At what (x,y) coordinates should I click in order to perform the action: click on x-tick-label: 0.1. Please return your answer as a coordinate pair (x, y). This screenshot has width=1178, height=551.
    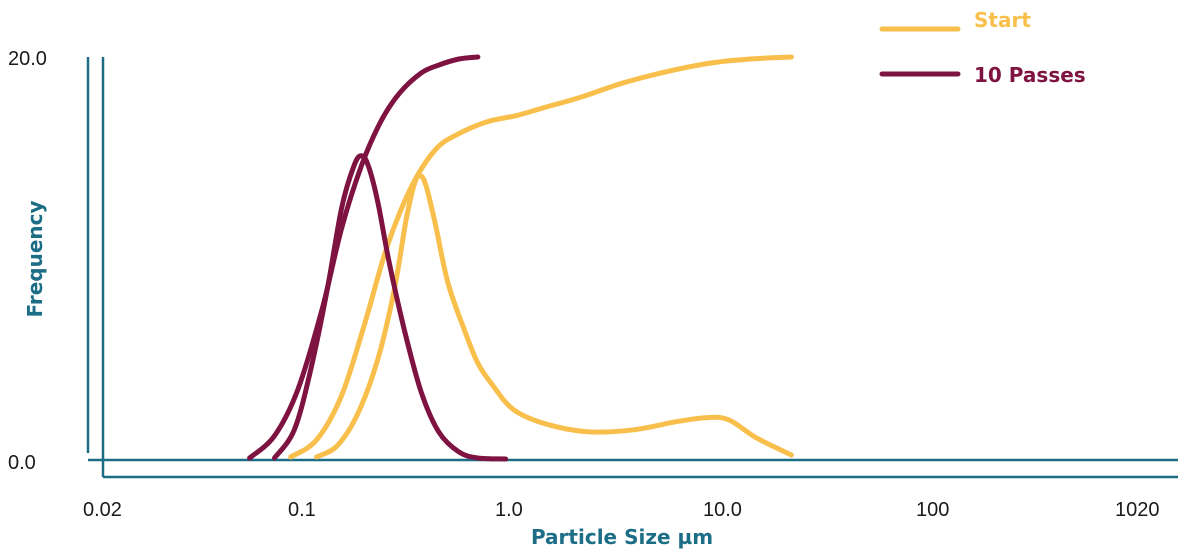
    Looking at the image, I should click on (302, 510).